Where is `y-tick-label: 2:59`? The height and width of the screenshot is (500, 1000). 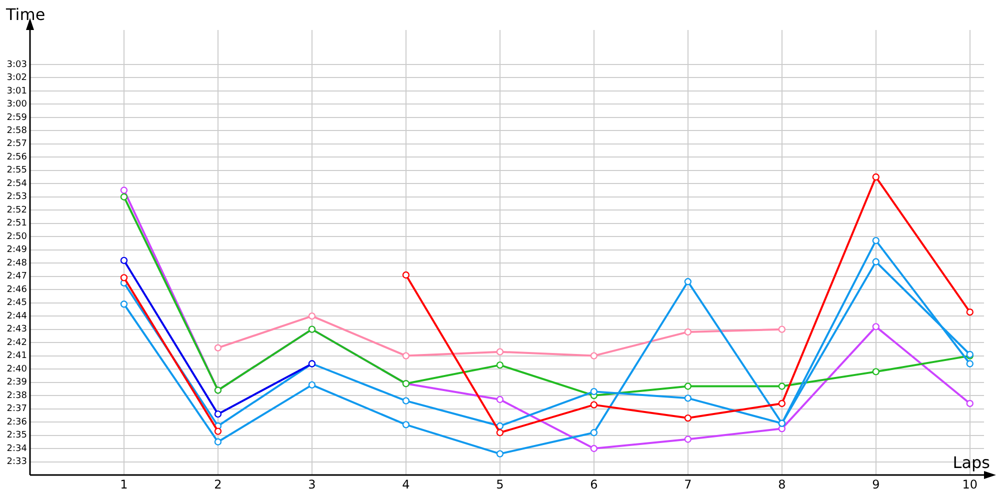 y-tick-label: 2:59 is located at coordinates (17, 117).